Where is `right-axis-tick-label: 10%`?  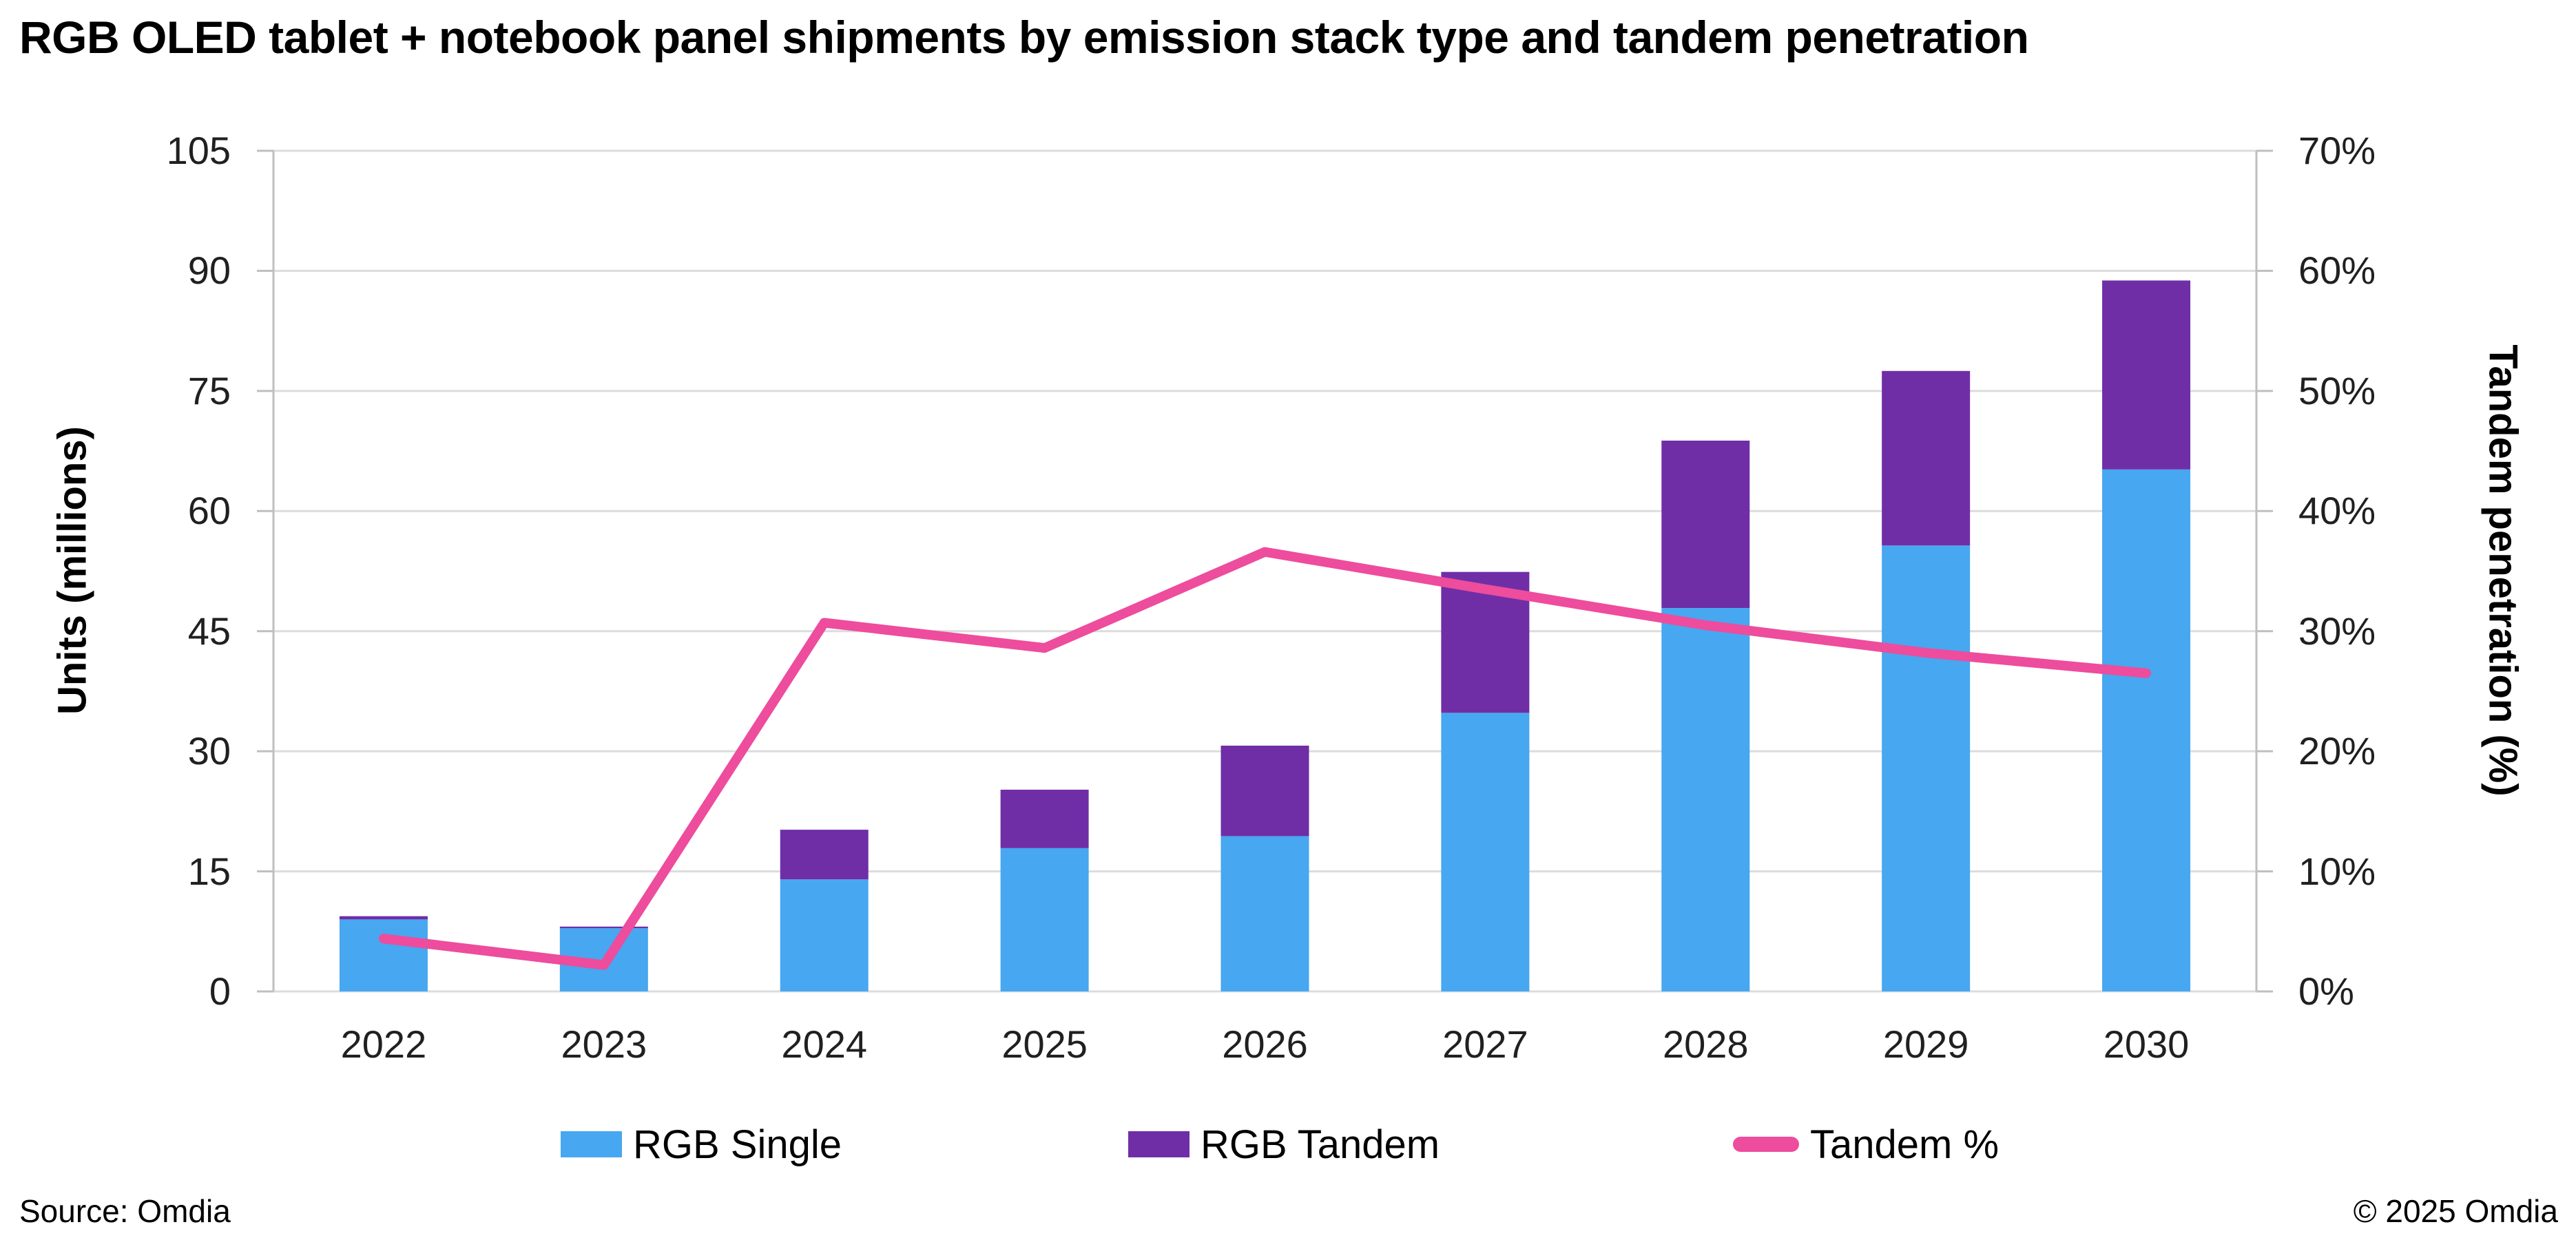
right-axis-tick-label: 10% is located at coordinates (2337, 871).